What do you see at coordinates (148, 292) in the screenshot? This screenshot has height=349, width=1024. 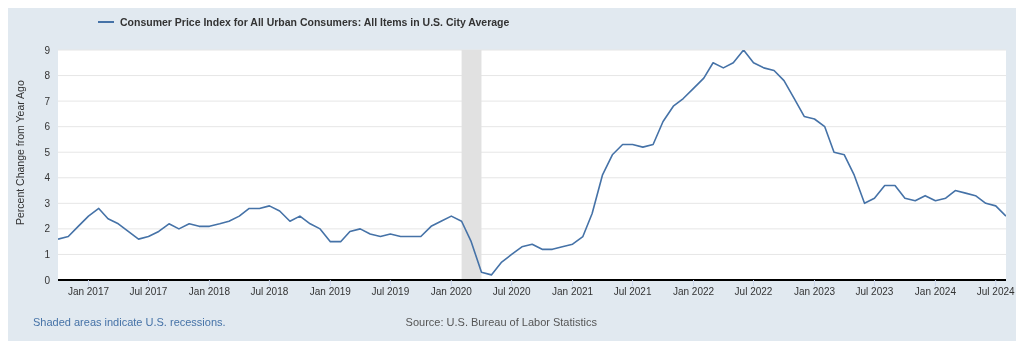 I see `x-tick-label: Jul 2017` at bounding box center [148, 292].